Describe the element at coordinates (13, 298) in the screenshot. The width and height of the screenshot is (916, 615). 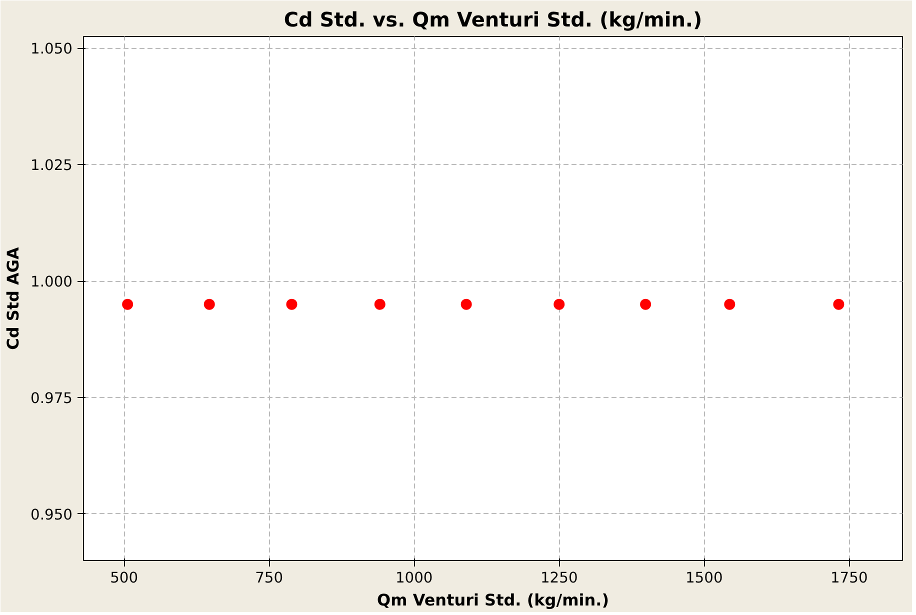
I see `y-axis-title: Cd Std AGA` at that location.